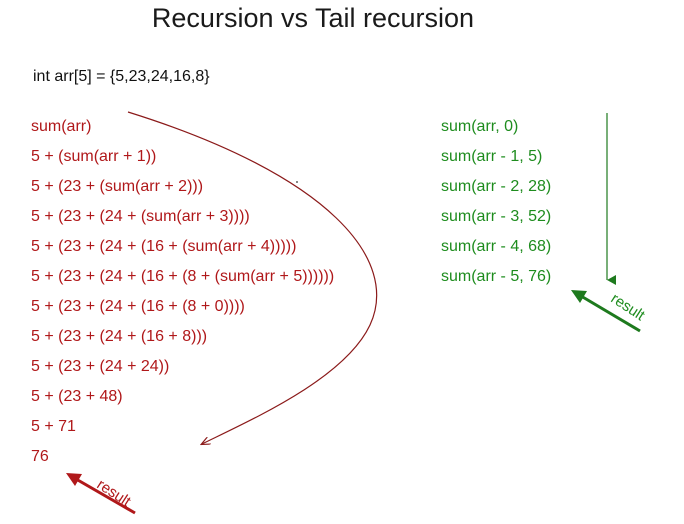 This screenshot has height=524, width=684. I want to click on tail-step: sum(arr - 1, 5), so click(492, 156).